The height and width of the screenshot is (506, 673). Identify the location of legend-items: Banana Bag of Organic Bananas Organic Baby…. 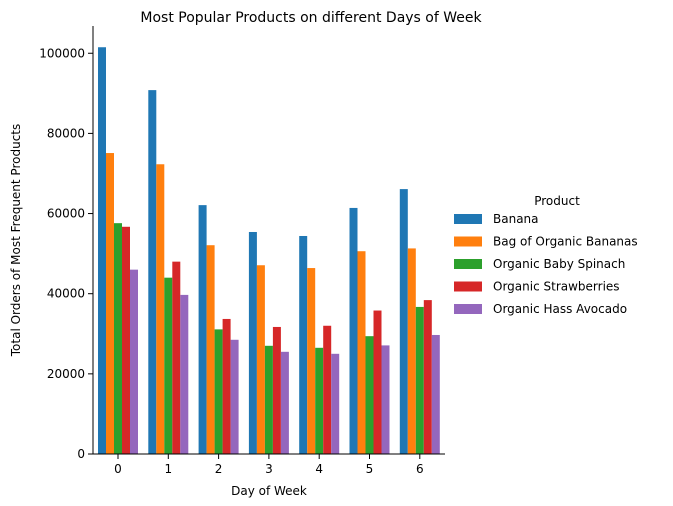
(546, 264).